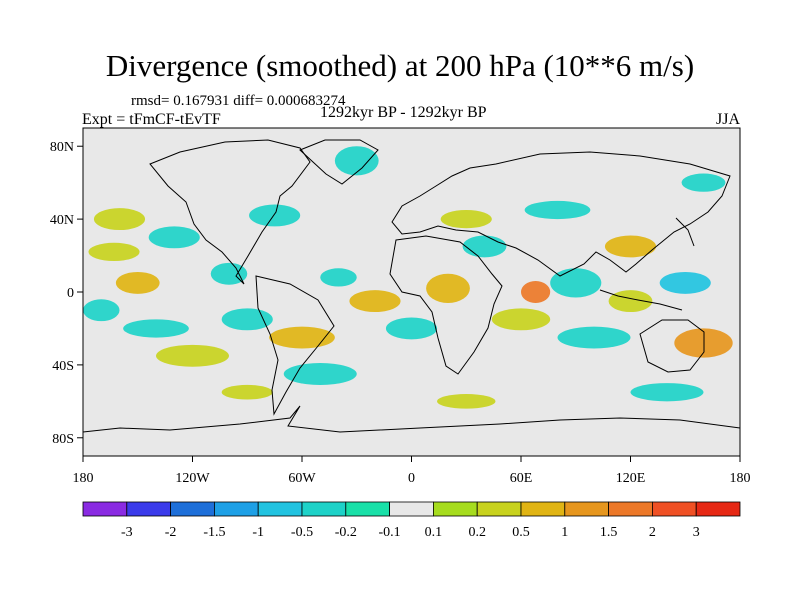 This screenshot has width=800, height=600. I want to click on x-tick-label-4: 60E, so click(521, 478).